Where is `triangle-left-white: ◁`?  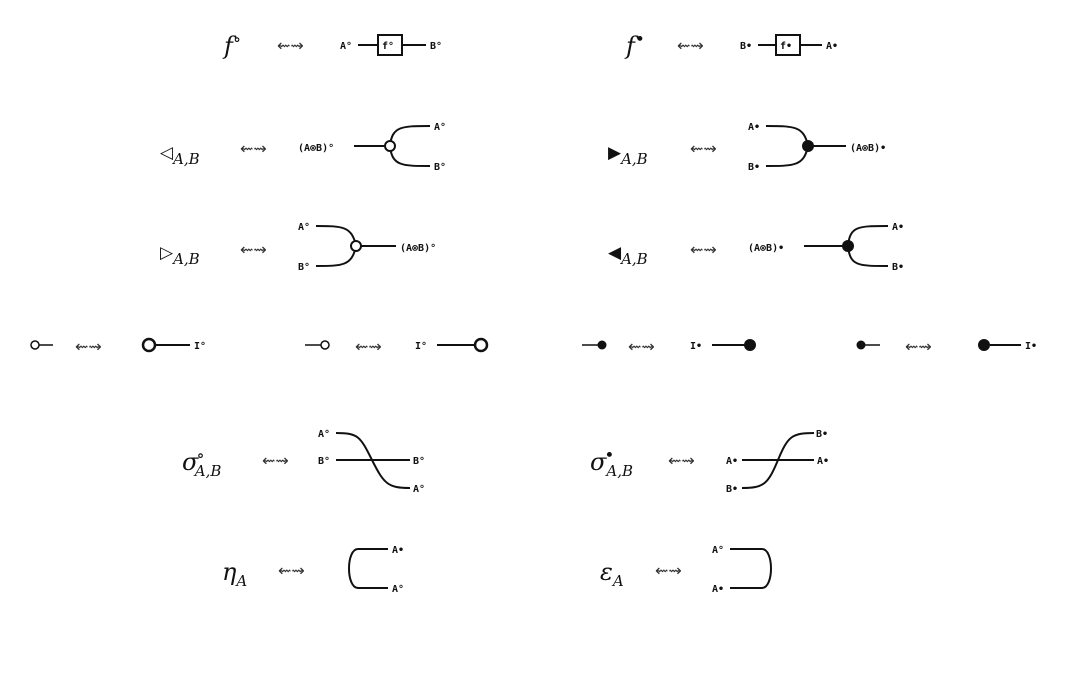 triangle-left-white: ◁ is located at coordinates (167, 153).